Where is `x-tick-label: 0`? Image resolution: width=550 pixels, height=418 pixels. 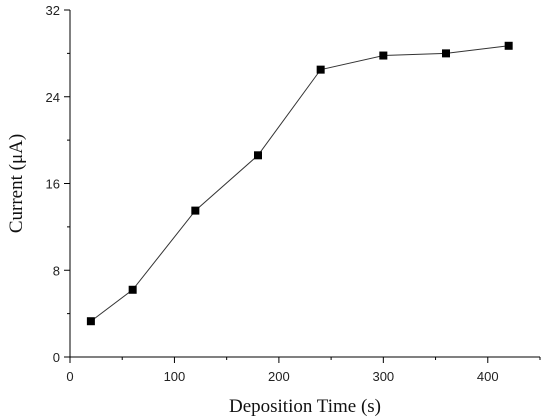 x-tick-label: 0 is located at coordinates (69, 376).